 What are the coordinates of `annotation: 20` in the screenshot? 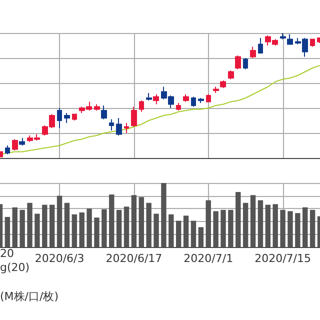 It's located at (7, 253).